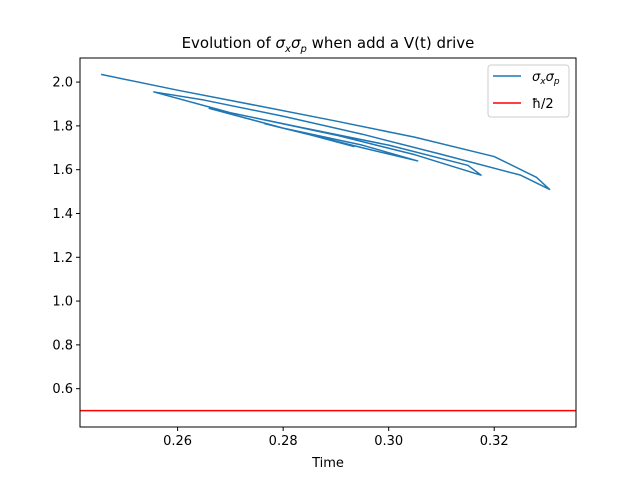 The height and width of the screenshot is (480, 640). I want to click on legend-sigma-p: σ, so click(550, 77).